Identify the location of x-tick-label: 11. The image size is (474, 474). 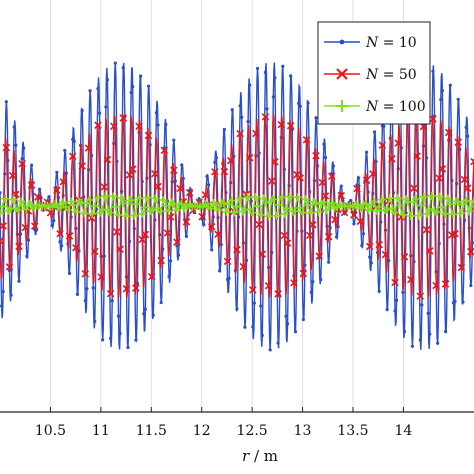
(101, 431).